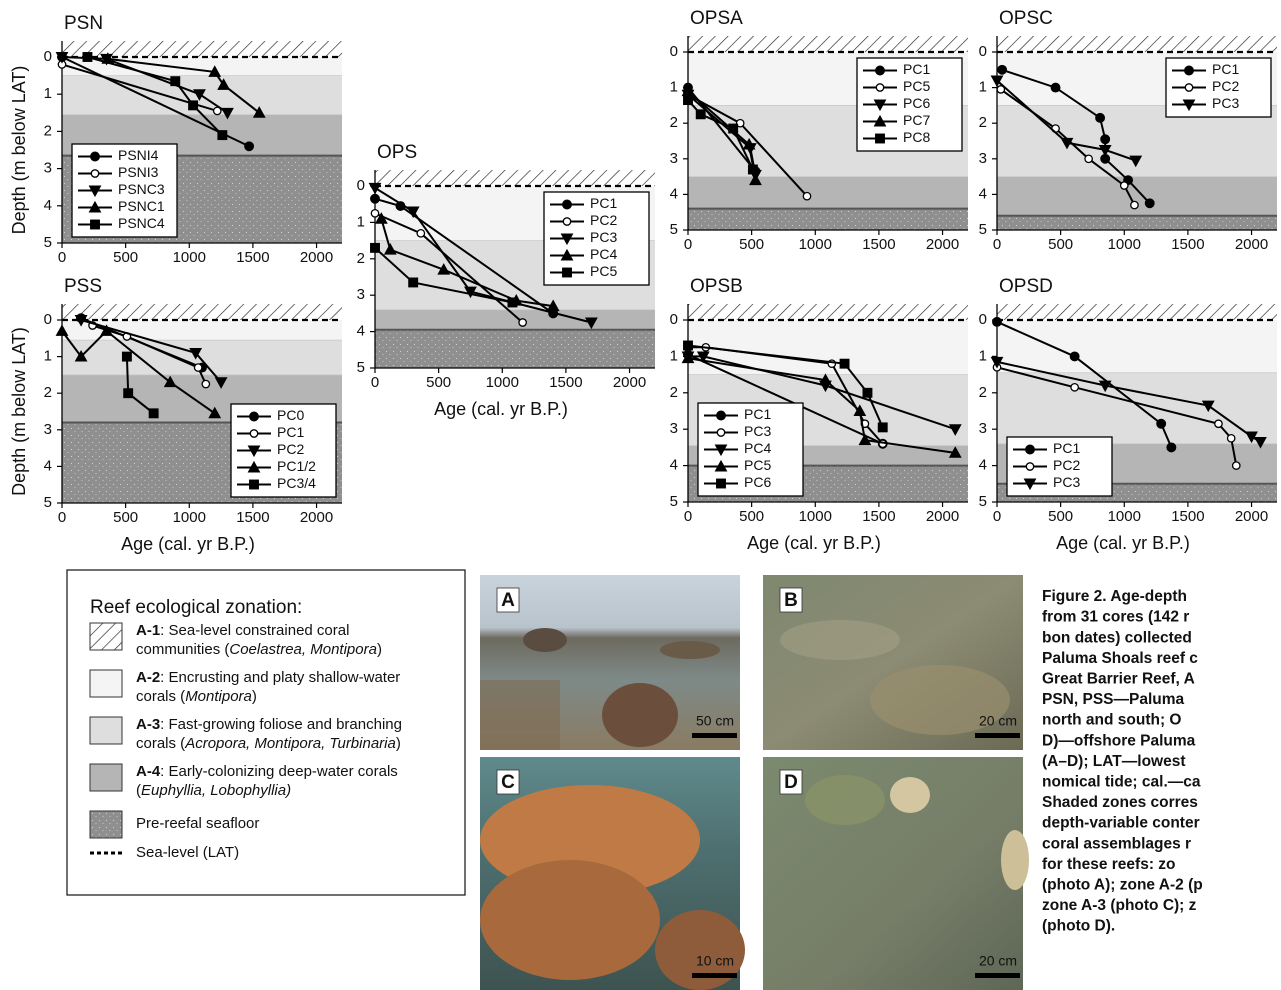 The height and width of the screenshot is (990, 1281). I want to click on text-segment: ), so click(379, 649).